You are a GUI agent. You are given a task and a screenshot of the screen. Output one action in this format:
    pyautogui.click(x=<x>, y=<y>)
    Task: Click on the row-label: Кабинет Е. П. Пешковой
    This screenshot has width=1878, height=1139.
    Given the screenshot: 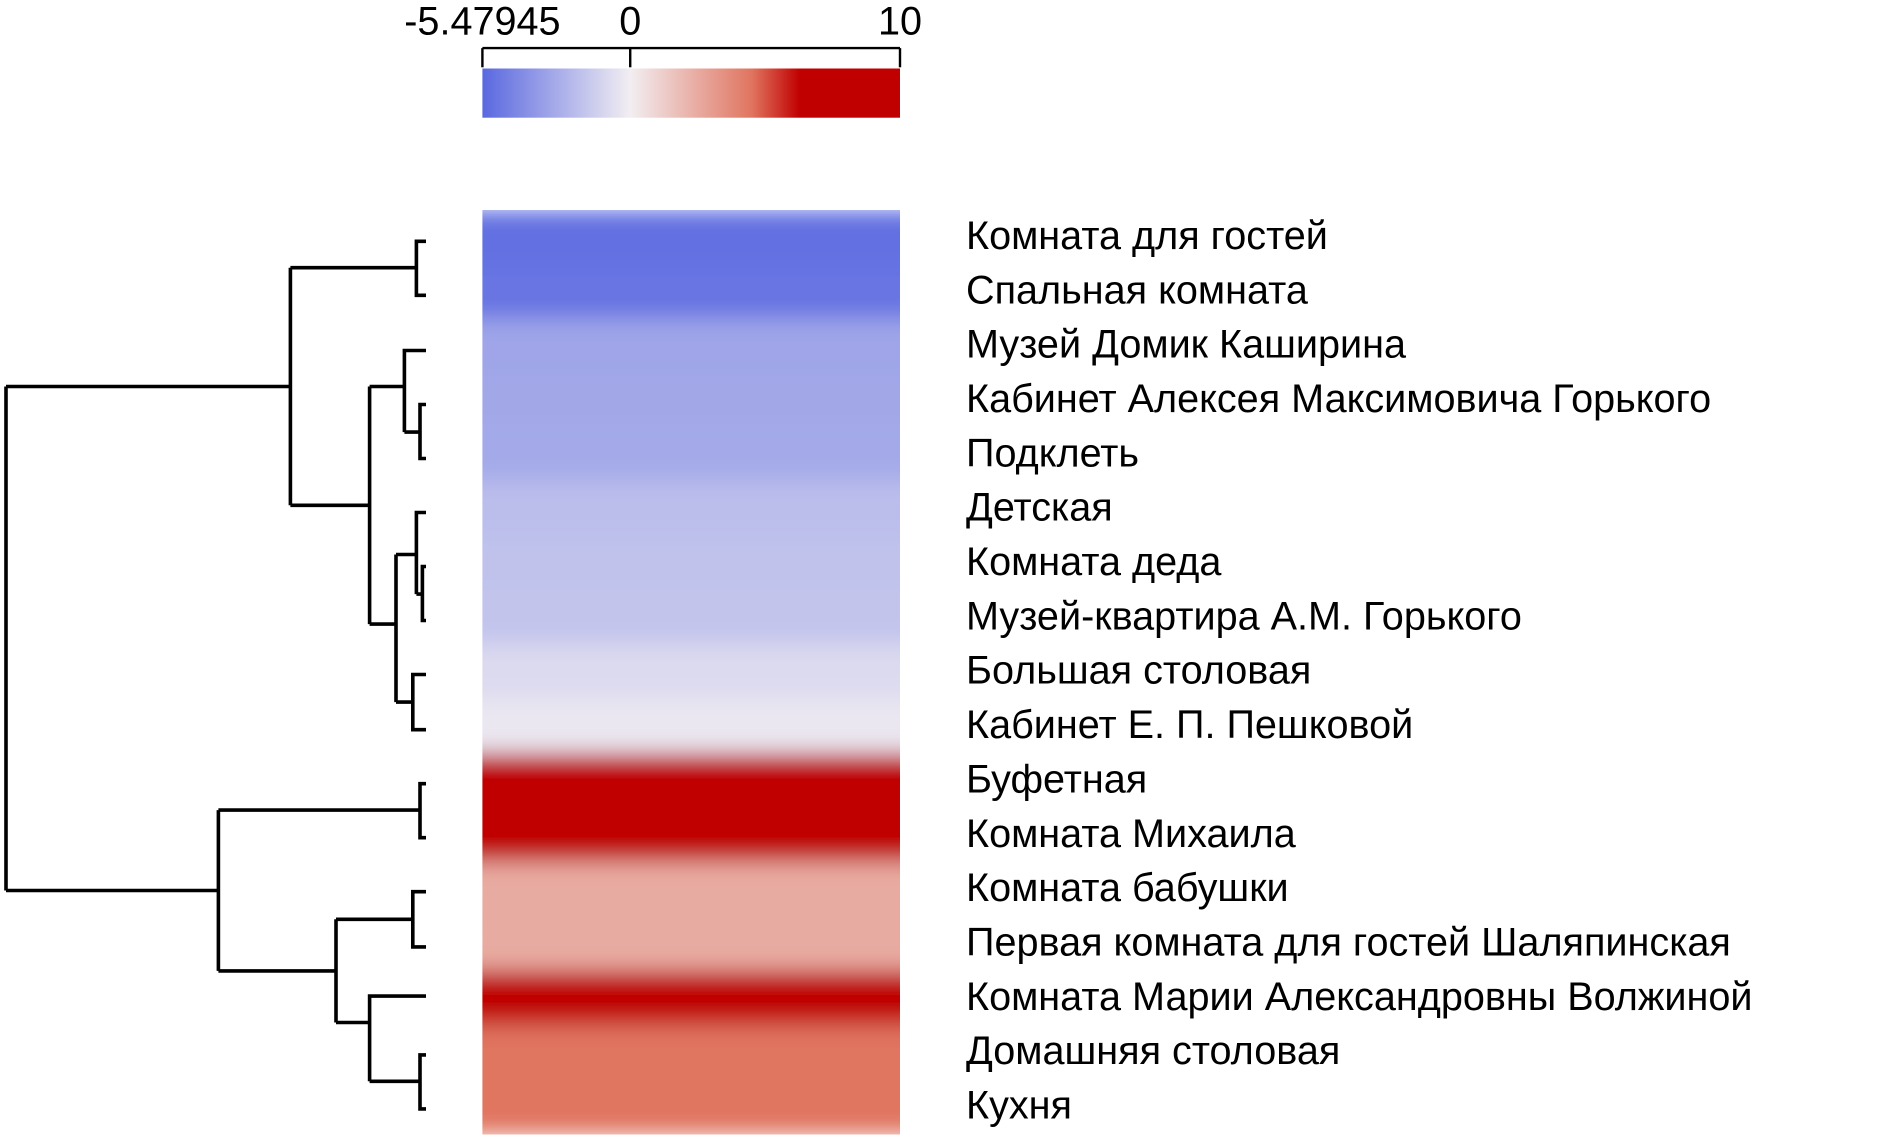 What is the action you would take?
    pyautogui.click(x=1189, y=725)
    